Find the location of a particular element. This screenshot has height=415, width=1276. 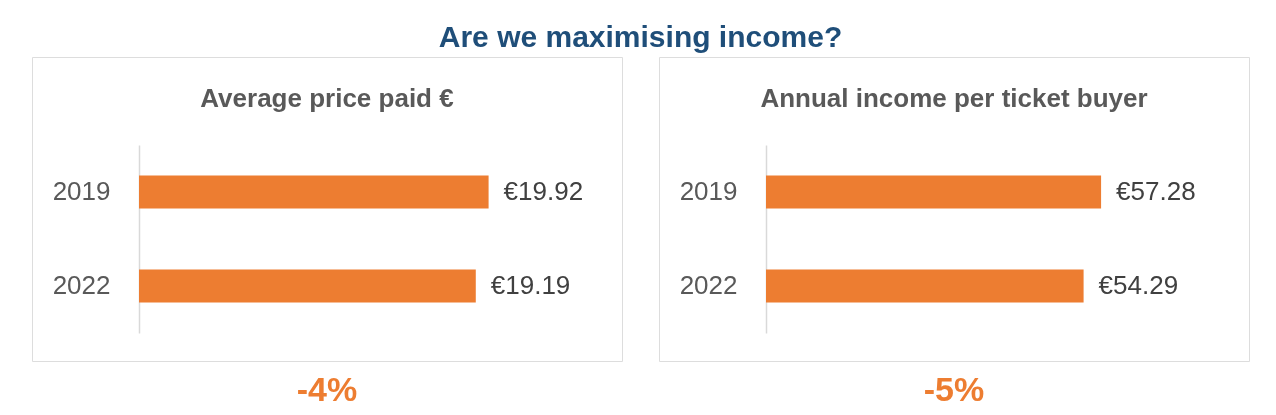

text: -5% is located at coordinates (954, 389).